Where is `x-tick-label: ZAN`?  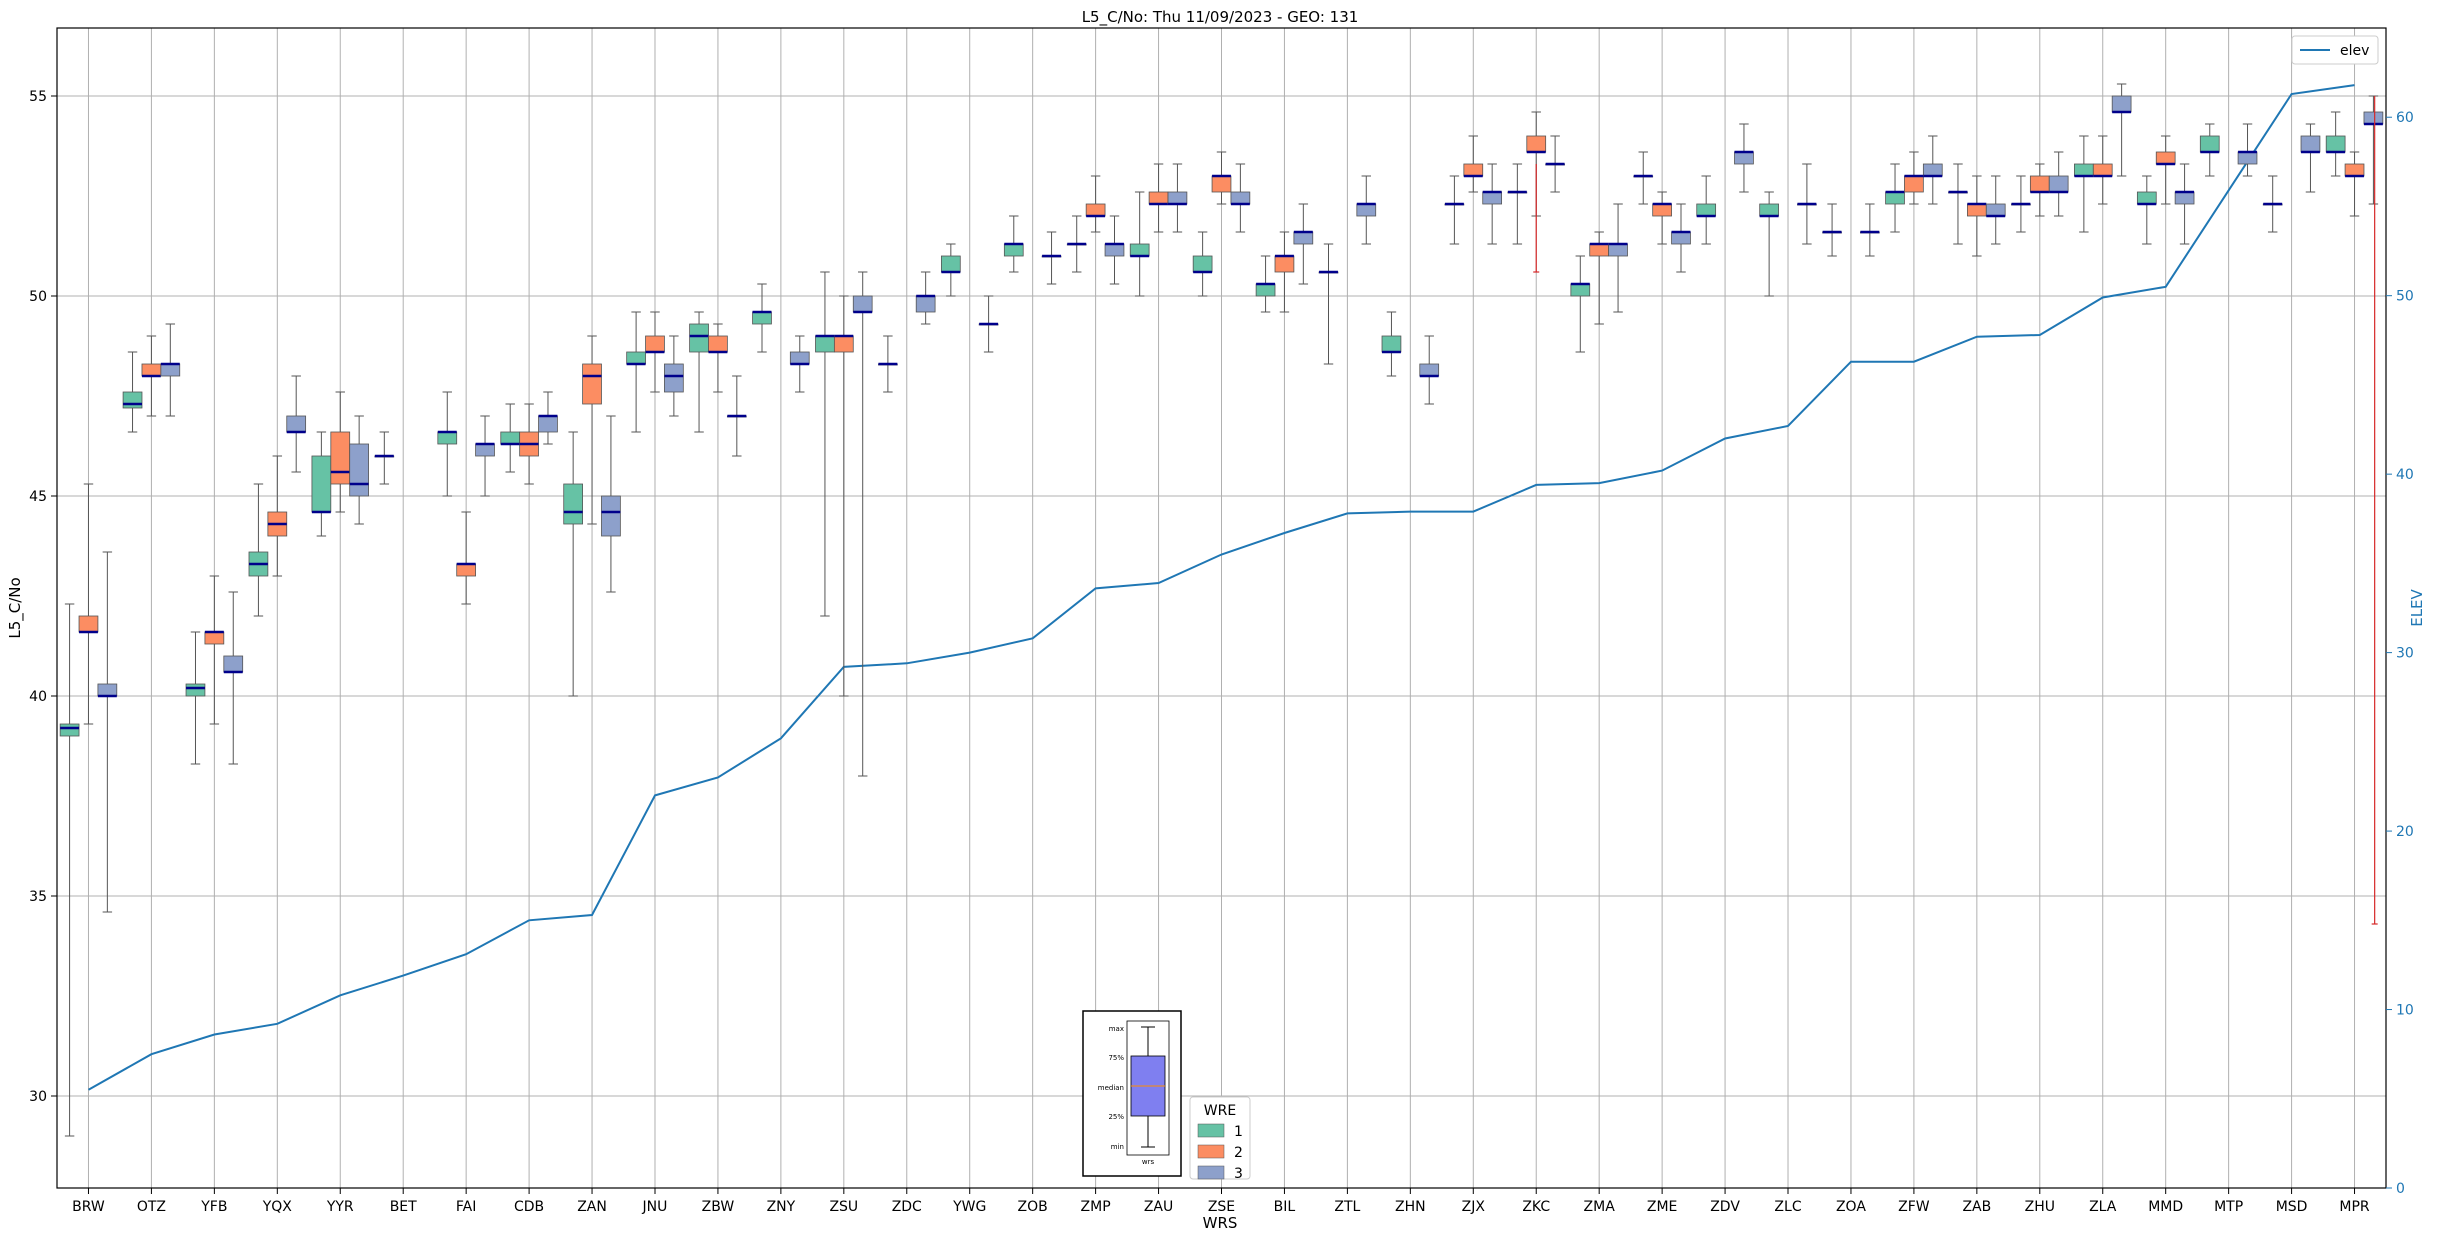
x-tick-label: ZAN is located at coordinates (592, 1207).